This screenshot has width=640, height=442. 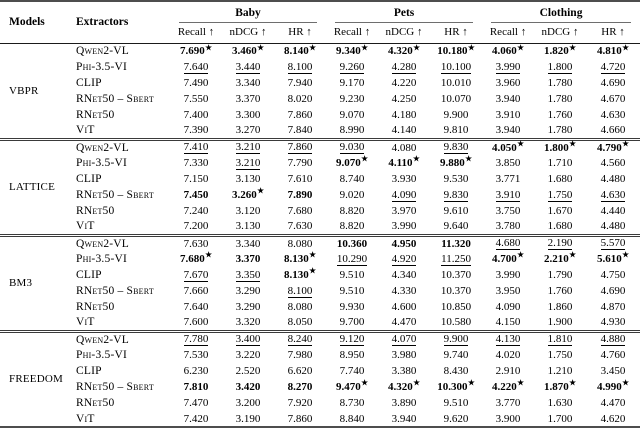 What do you see at coordinates (560, 163) in the screenshot?
I see `metric-value: 1.710` at bounding box center [560, 163].